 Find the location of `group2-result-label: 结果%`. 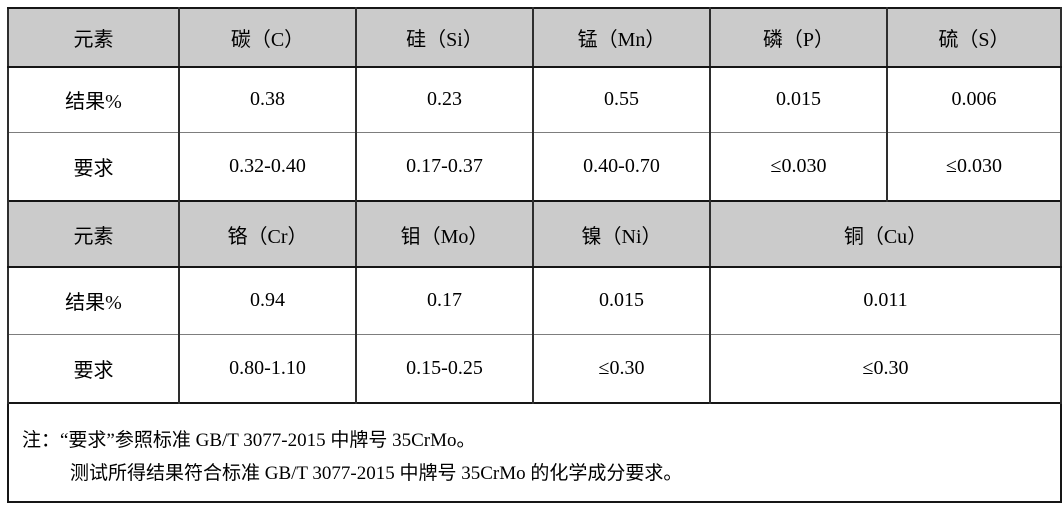

group2-result-label: 结果% is located at coordinates (93, 300).